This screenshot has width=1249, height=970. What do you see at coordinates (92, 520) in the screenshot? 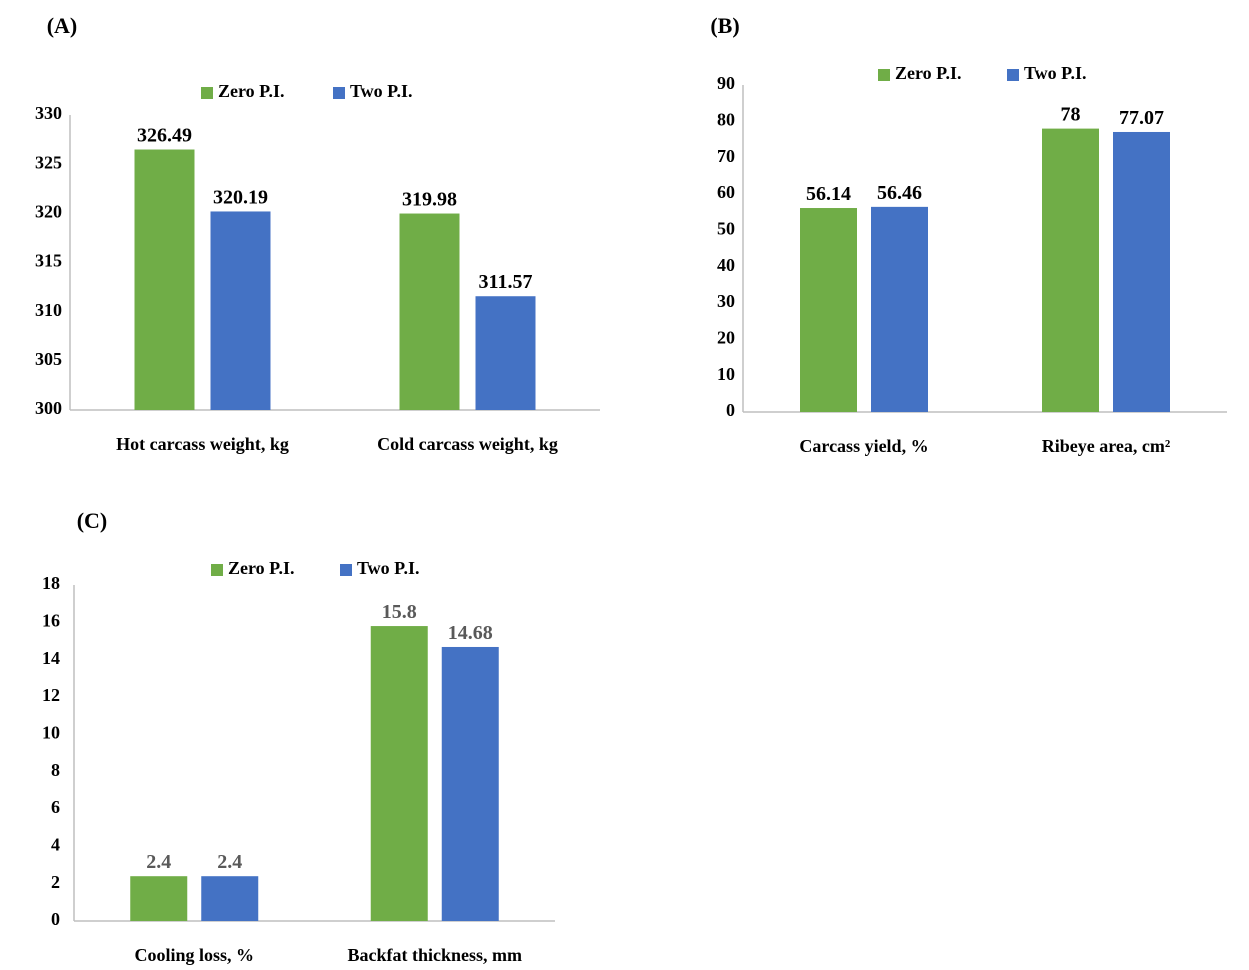
I see `panel-label: (C)` at bounding box center [92, 520].